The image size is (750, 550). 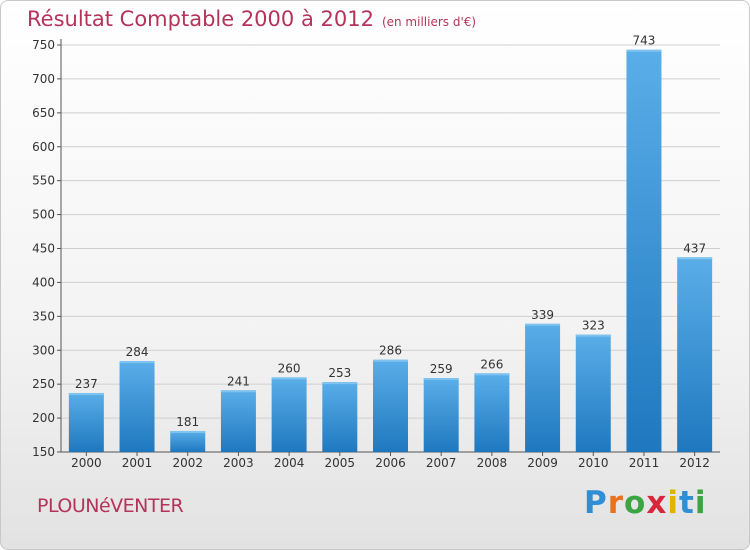 What do you see at coordinates (137, 406) in the screenshot?
I see `bar-2001` at bounding box center [137, 406].